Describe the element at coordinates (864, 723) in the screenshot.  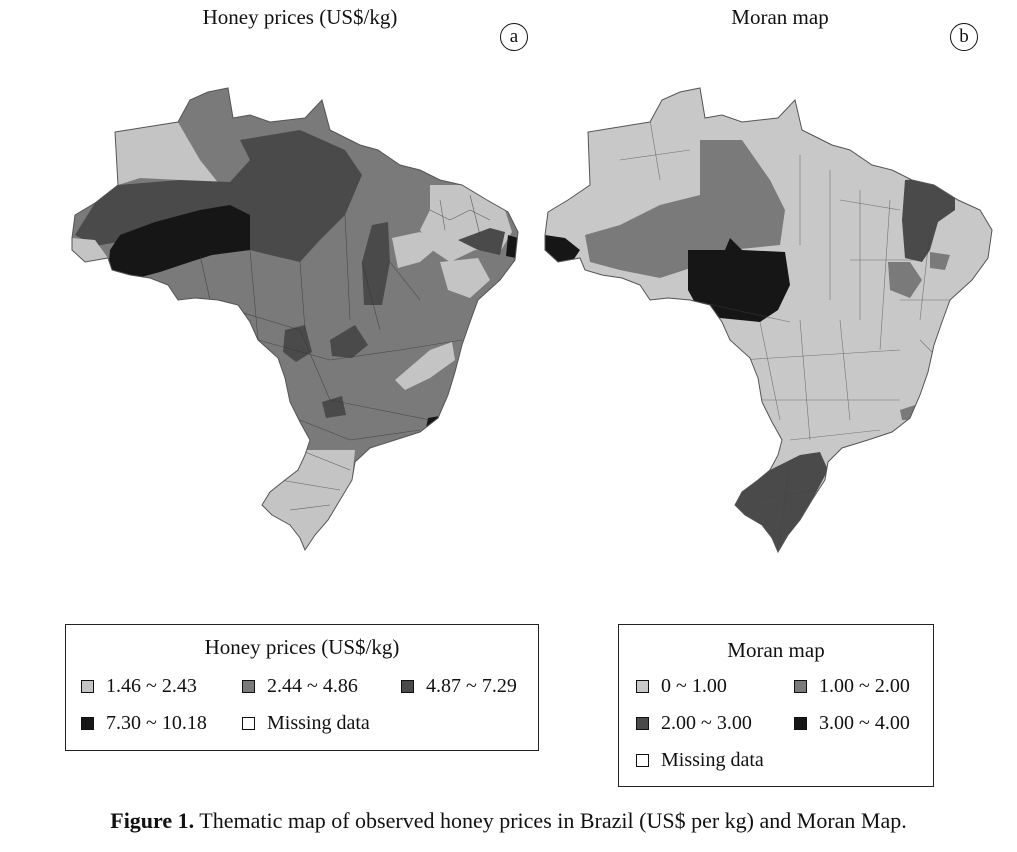
I see `legend-b-label: 3.00 ~ 4.00` at that location.